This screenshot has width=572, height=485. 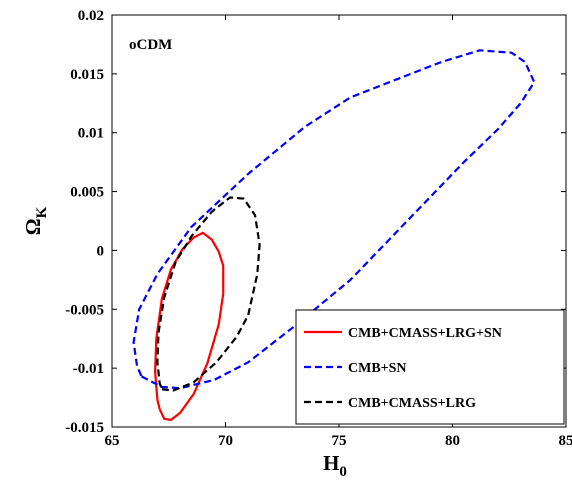 What do you see at coordinates (331, 463) in the screenshot?
I see `x-axis-label-main: H` at bounding box center [331, 463].